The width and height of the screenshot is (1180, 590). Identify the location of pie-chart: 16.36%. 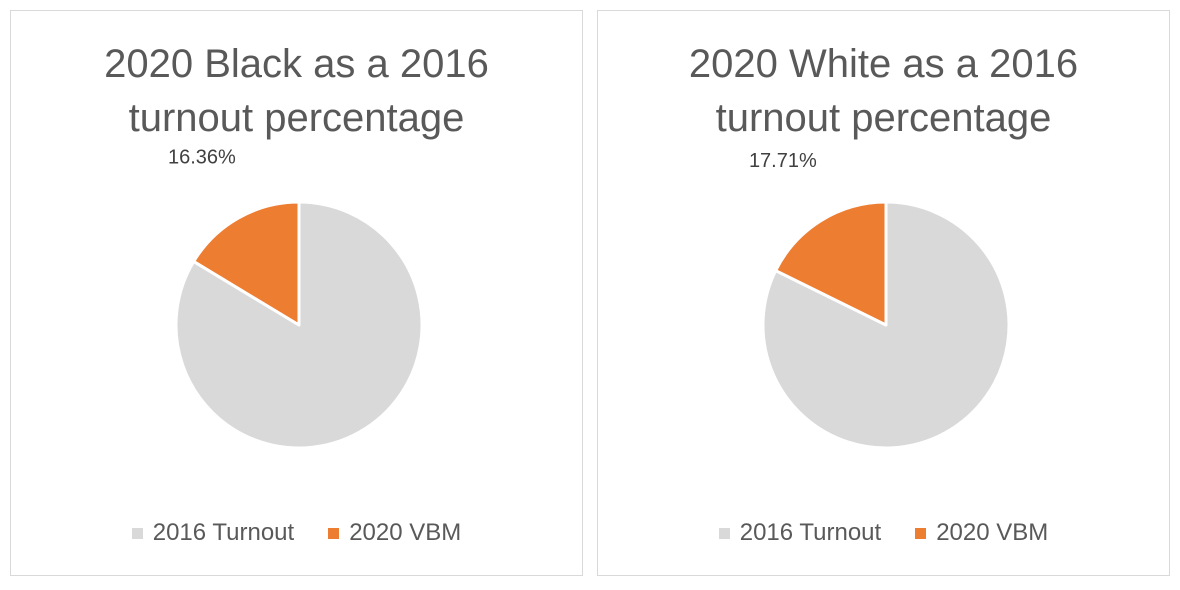
(296, 298).